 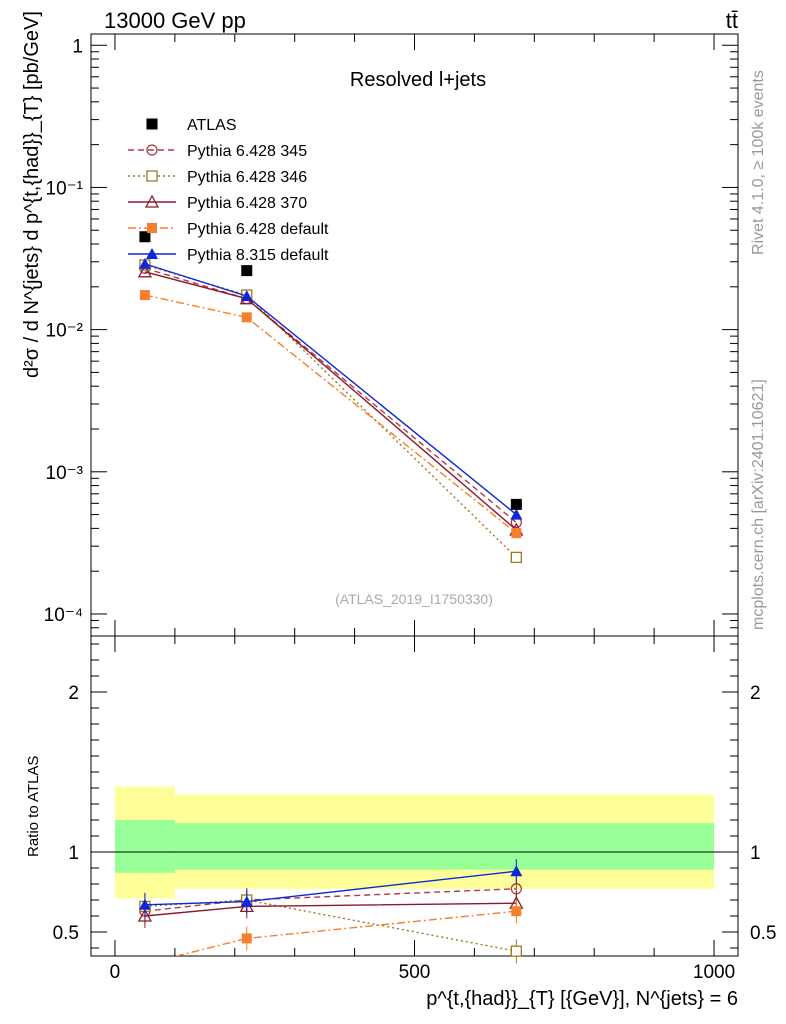 I want to click on analysis-id: (ATLAS_2019_I1750330), so click(x=414, y=599).